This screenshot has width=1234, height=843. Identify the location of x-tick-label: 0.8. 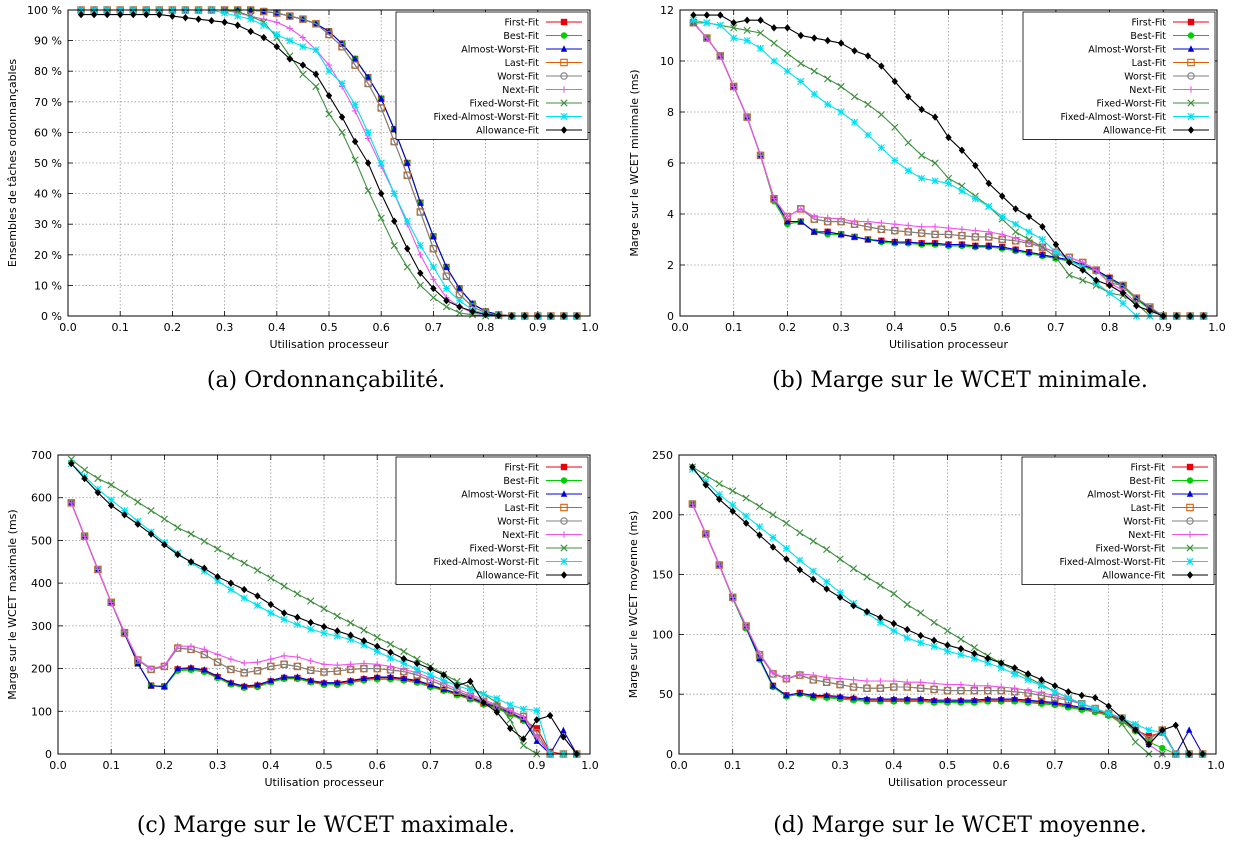
(484, 765).